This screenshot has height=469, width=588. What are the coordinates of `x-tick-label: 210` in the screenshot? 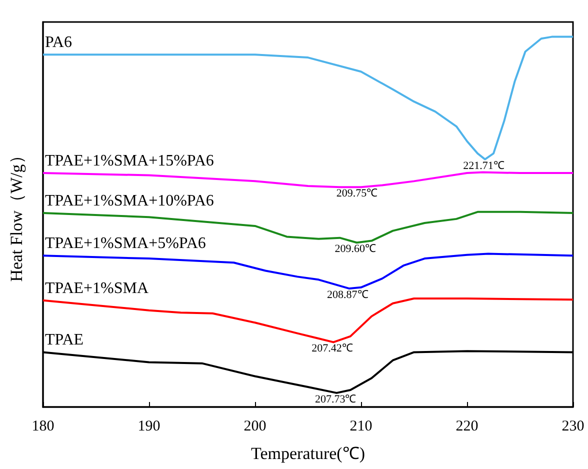 It's located at (361, 426).